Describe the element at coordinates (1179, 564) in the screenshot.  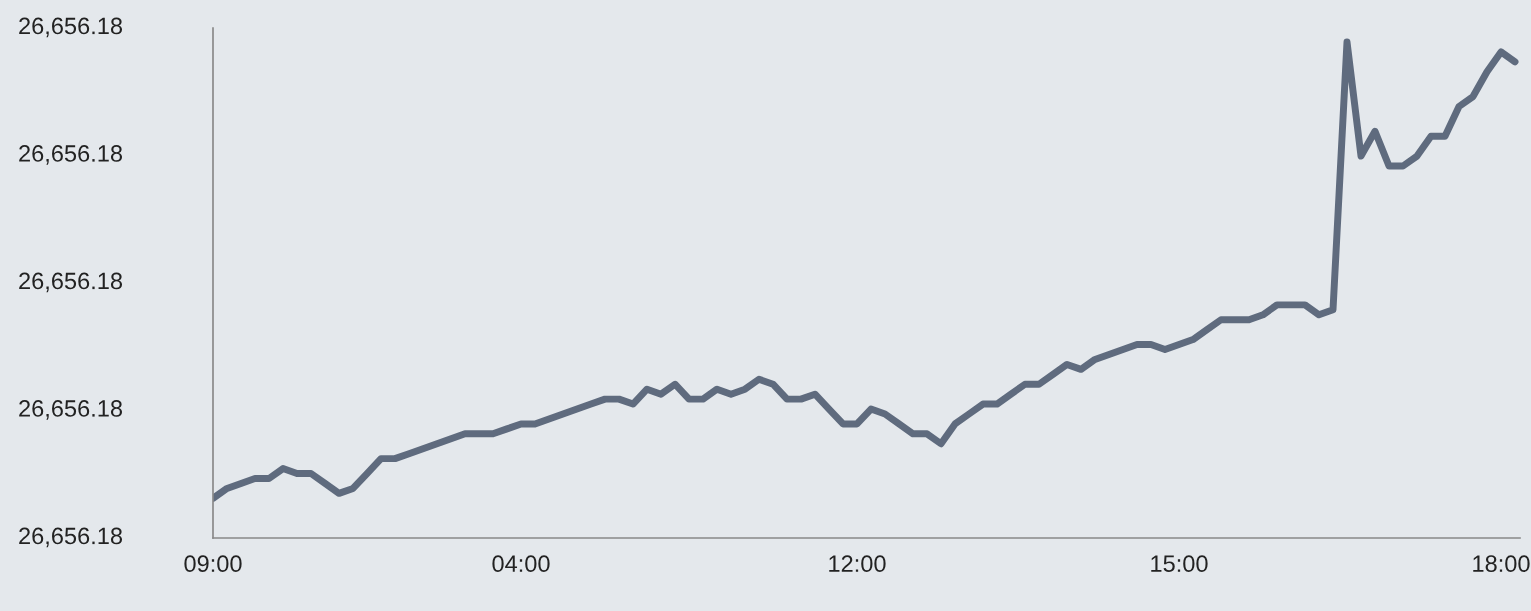
I see `x-tick-label: 15:00` at that location.